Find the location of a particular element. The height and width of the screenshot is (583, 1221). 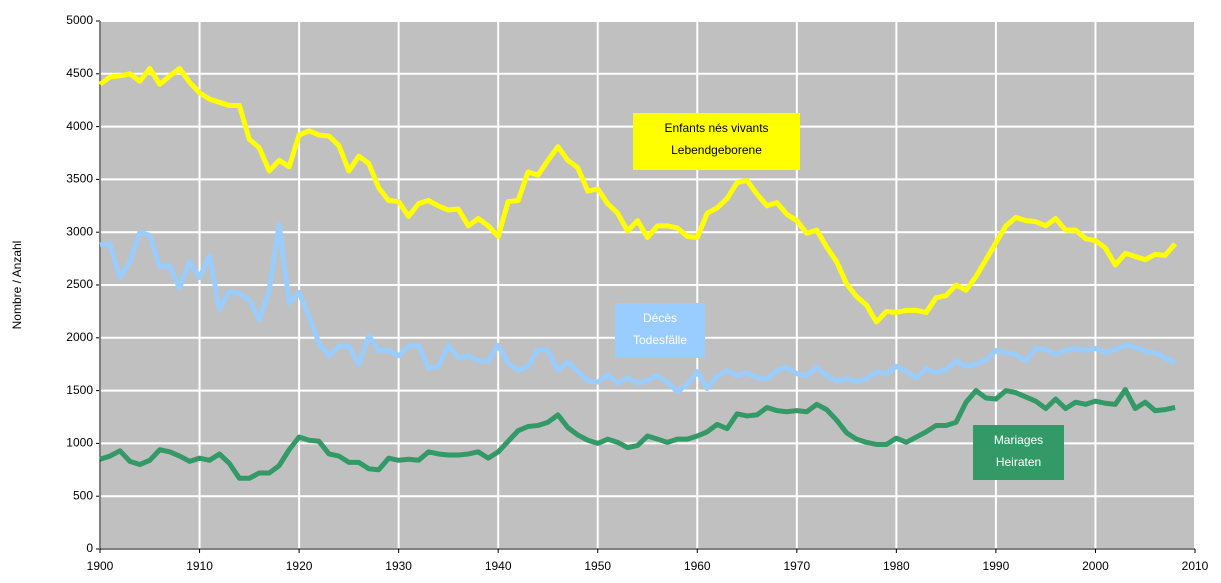

y-tick-label: 4500 is located at coordinates (79, 73).